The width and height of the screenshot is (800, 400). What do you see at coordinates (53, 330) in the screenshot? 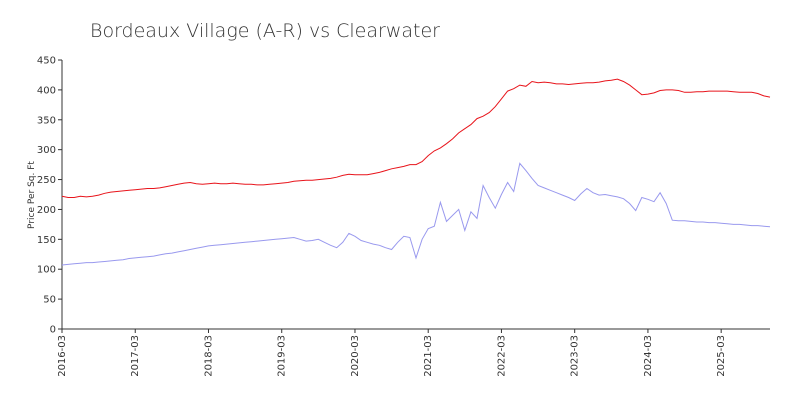
I see `y-tick-label: 0` at bounding box center [53, 330].